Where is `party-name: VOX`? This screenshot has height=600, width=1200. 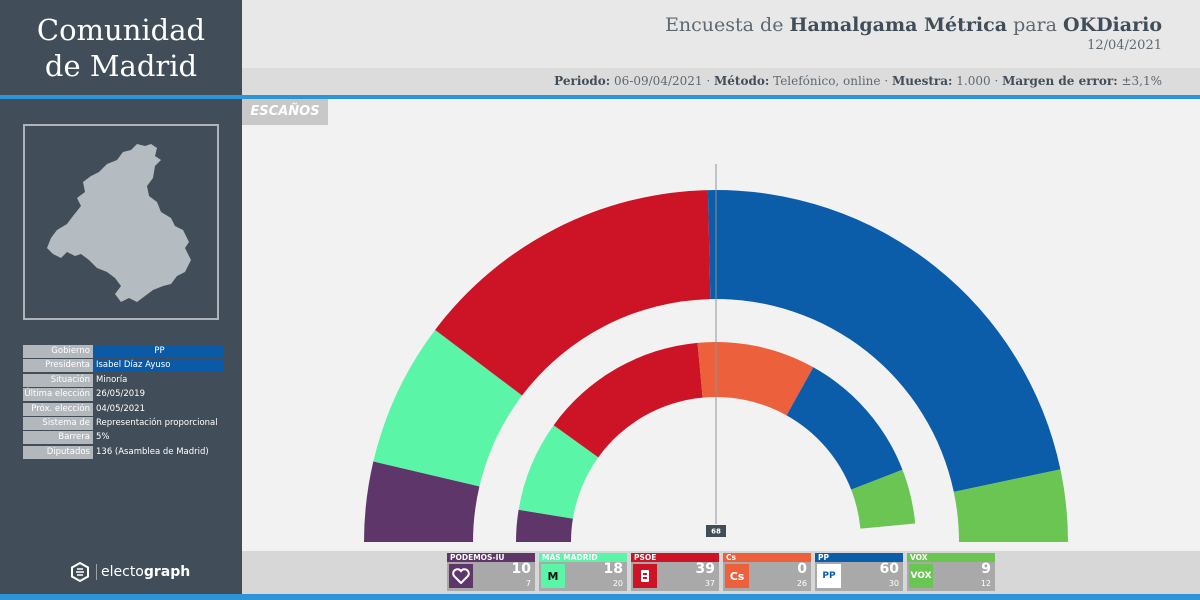
party-name: VOX is located at coordinates (951, 557).